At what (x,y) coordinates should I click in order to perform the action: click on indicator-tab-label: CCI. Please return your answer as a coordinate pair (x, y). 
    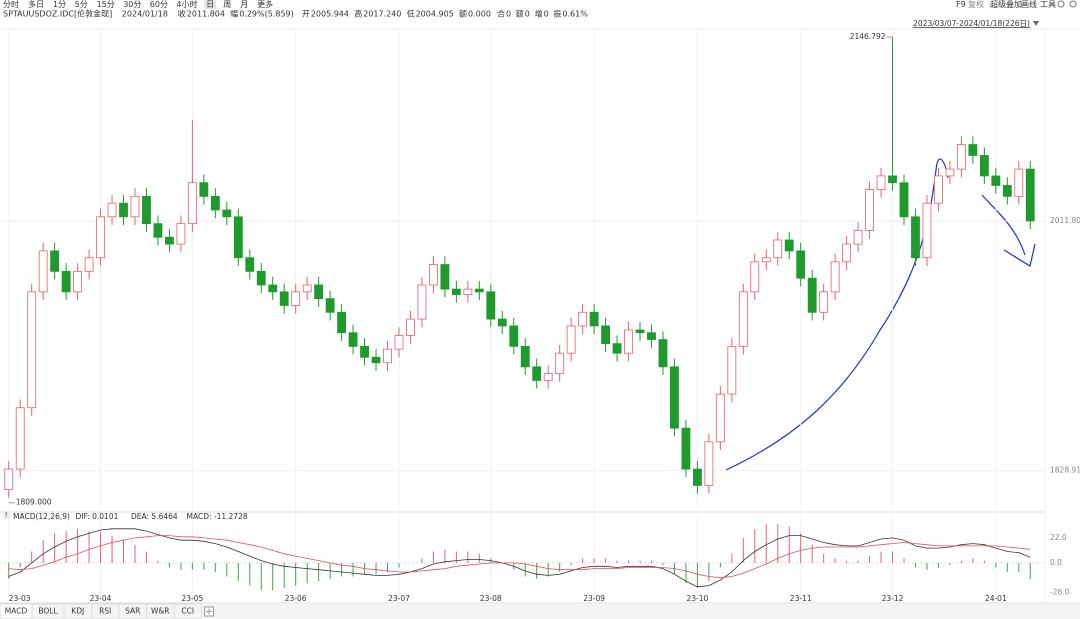
    Looking at the image, I should click on (187, 611).